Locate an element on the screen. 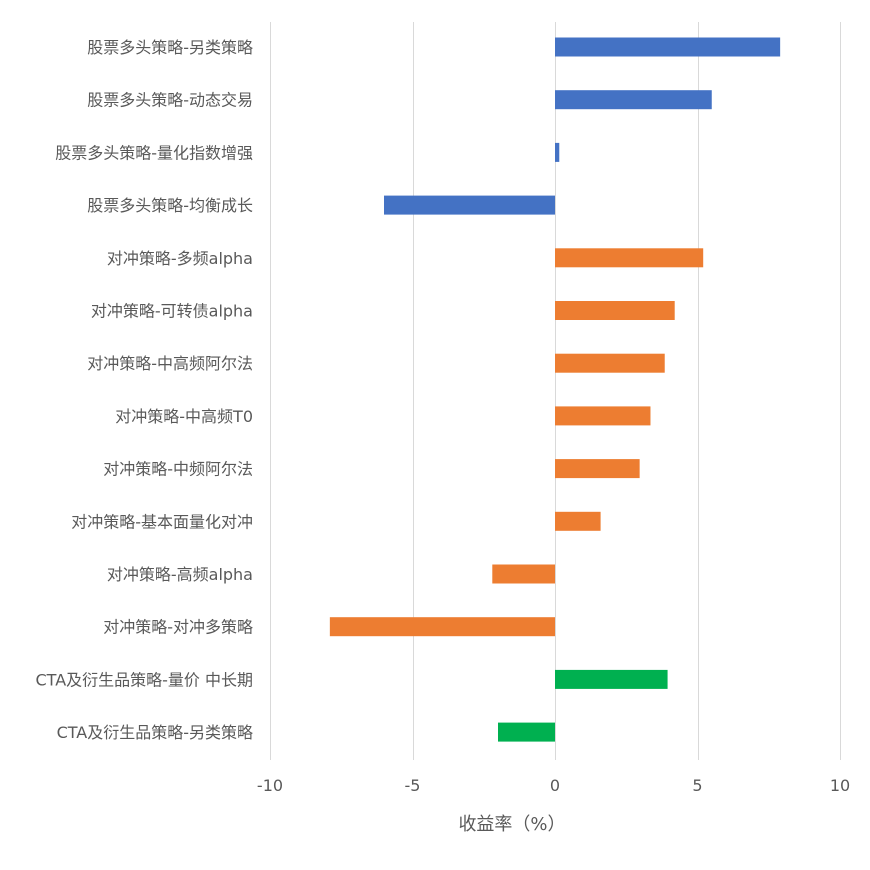 The height and width of the screenshot is (870, 870). category-label: 股票多头策略-量化指数增强 is located at coordinates (154, 152).